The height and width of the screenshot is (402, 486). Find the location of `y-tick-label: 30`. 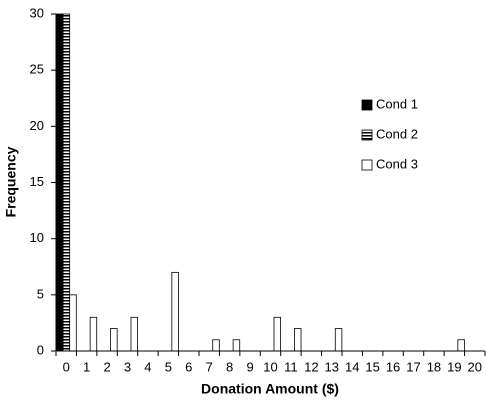

y-tick-label: 30 is located at coordinates (37, 12).